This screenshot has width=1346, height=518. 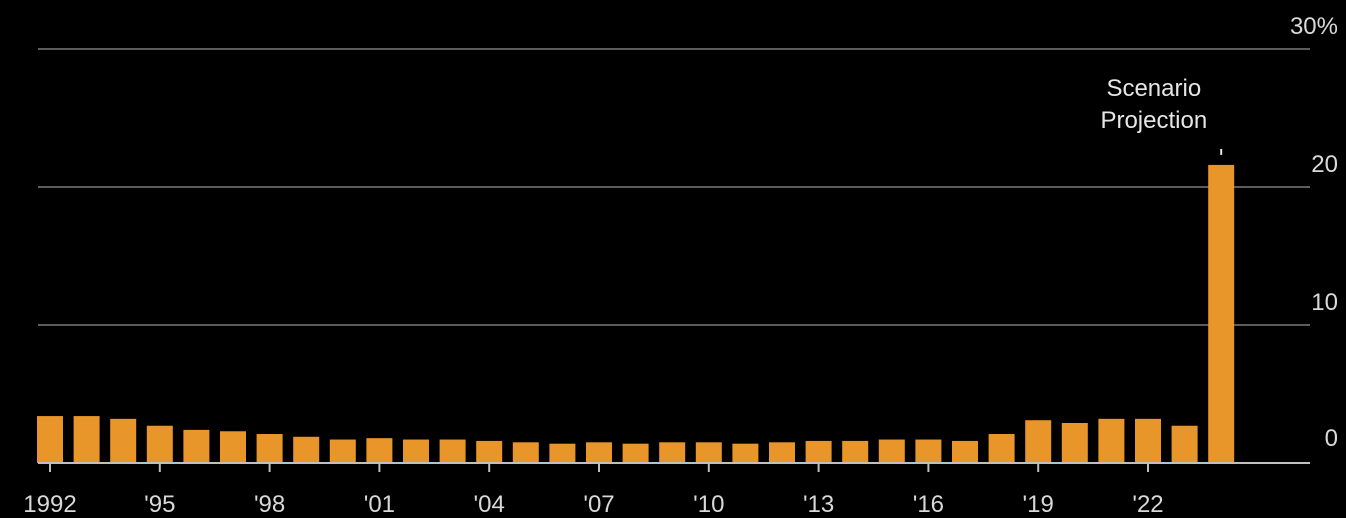 What do you see at coordinates (928, 504) in the screenshot?
I see `x-tick-label: '16` at bounding box center [928, 504].